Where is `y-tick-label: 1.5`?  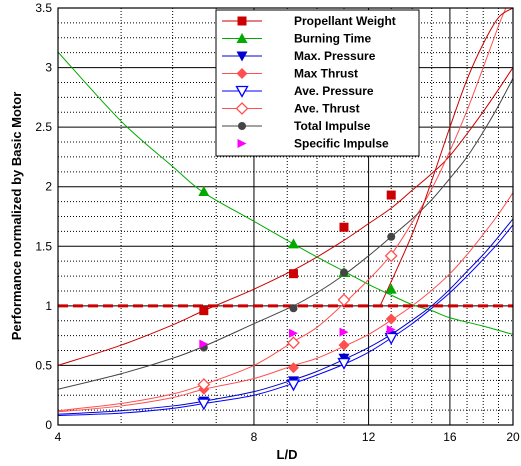
y-tick-label: 1.5 is located at coordinates (43, 246).